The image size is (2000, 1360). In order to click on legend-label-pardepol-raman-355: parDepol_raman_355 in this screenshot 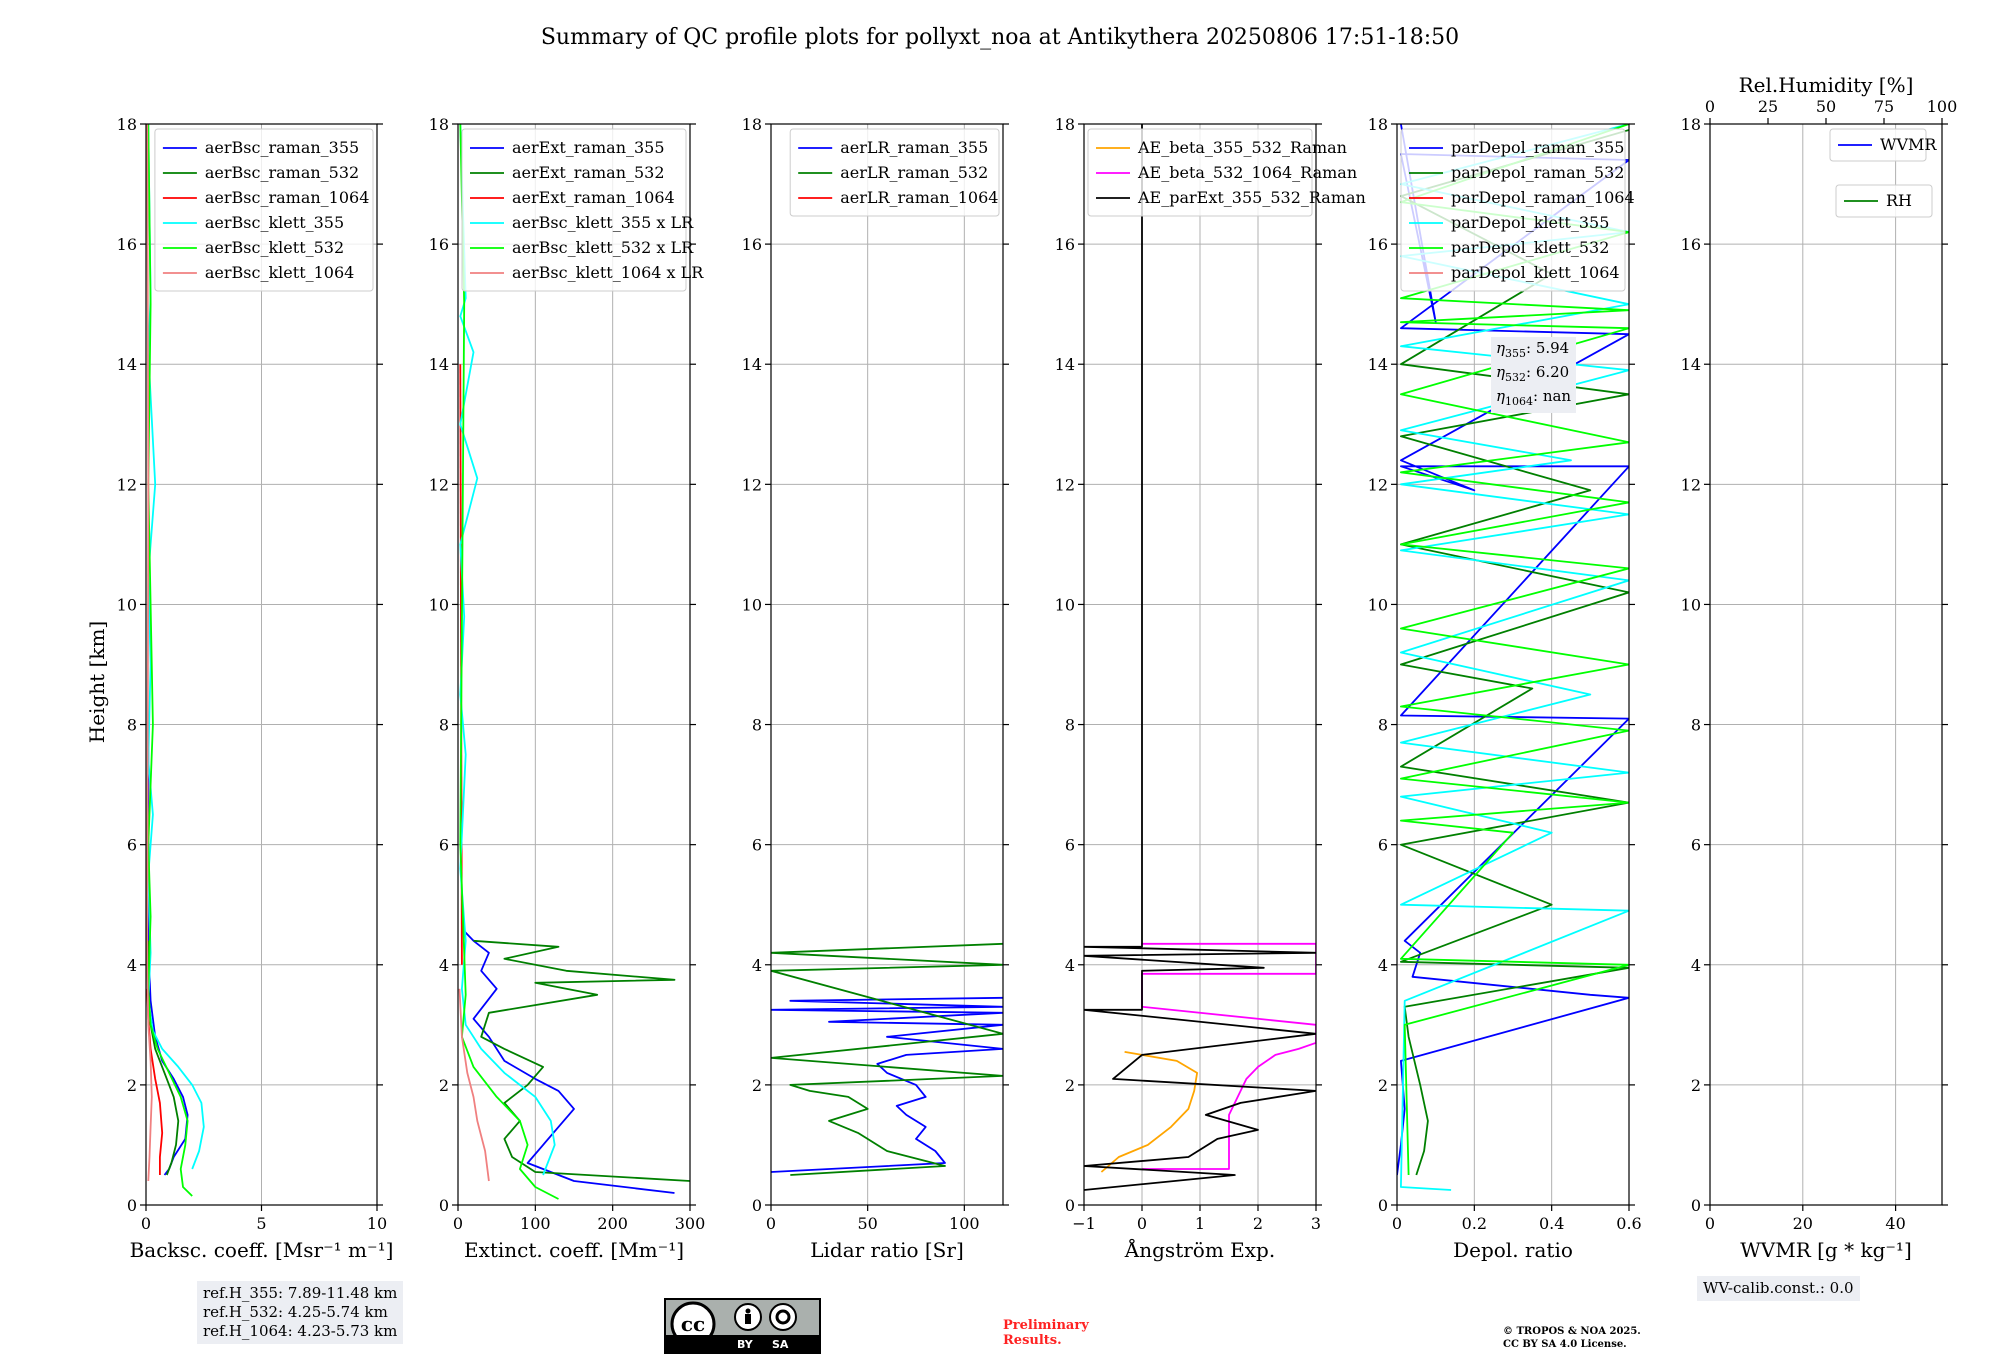, I will do `click(1537, 147)`.